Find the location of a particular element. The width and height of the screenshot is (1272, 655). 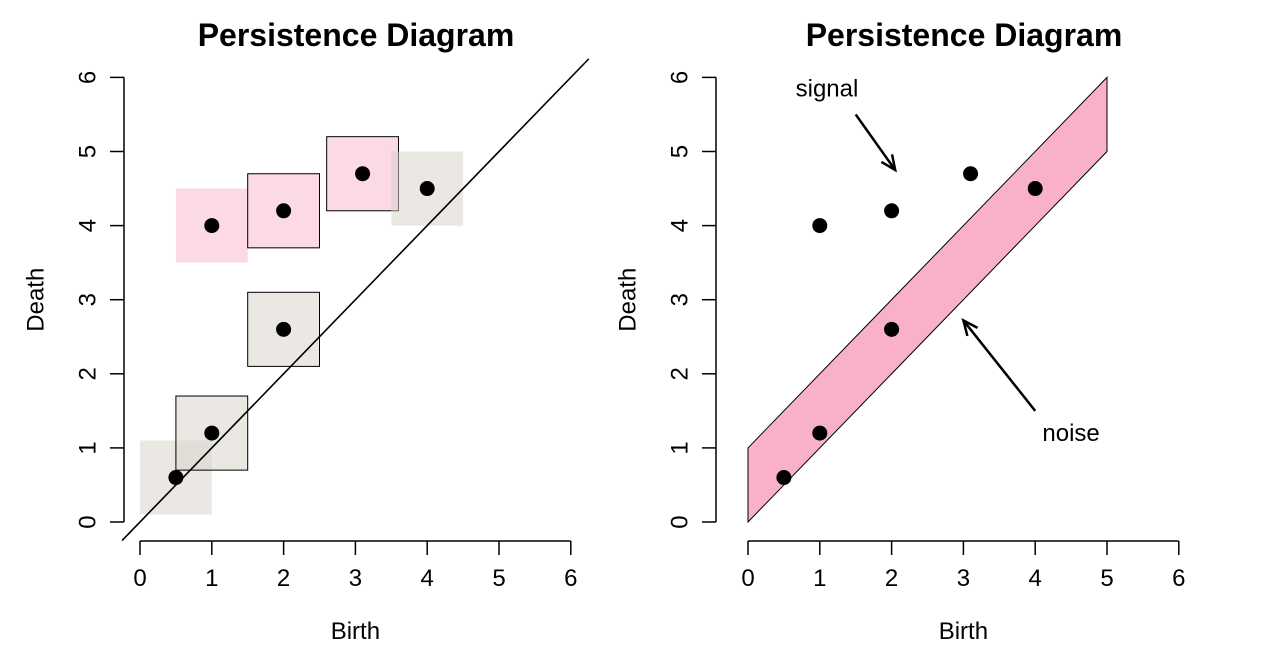

signal-arrowhead is located at coordinates (888, 163).